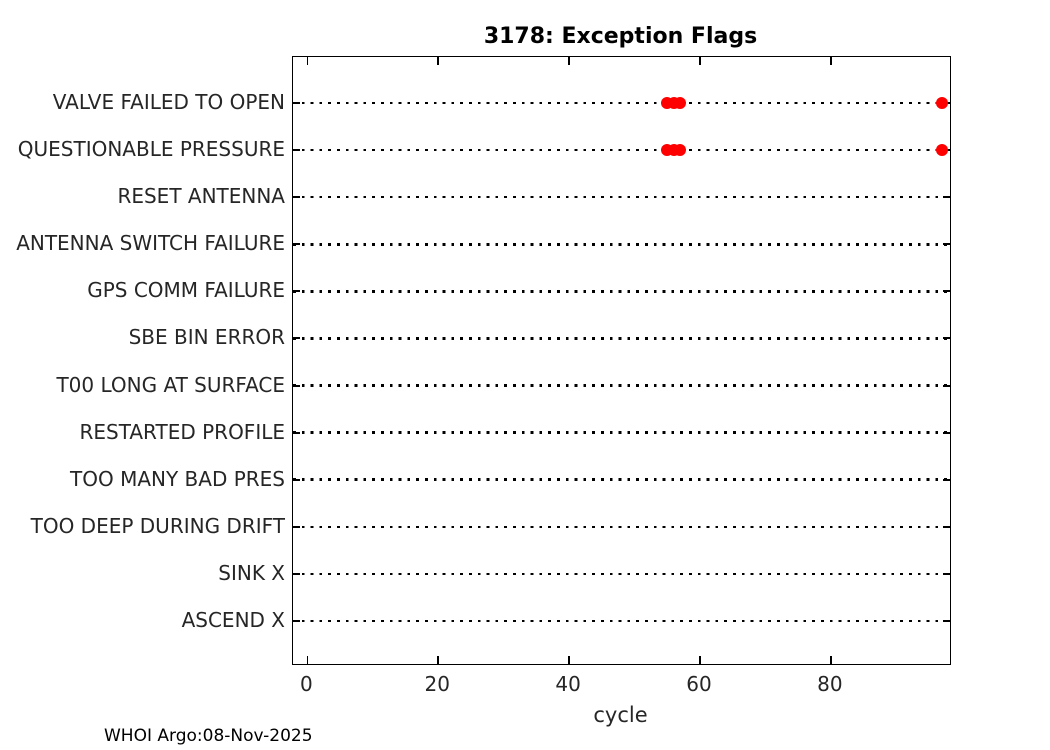  What do you see at coordinates (182, 431) in the screenshot?
I see `y-category-label: RESTARTED PROFILE` at bounding box center [182, 431].